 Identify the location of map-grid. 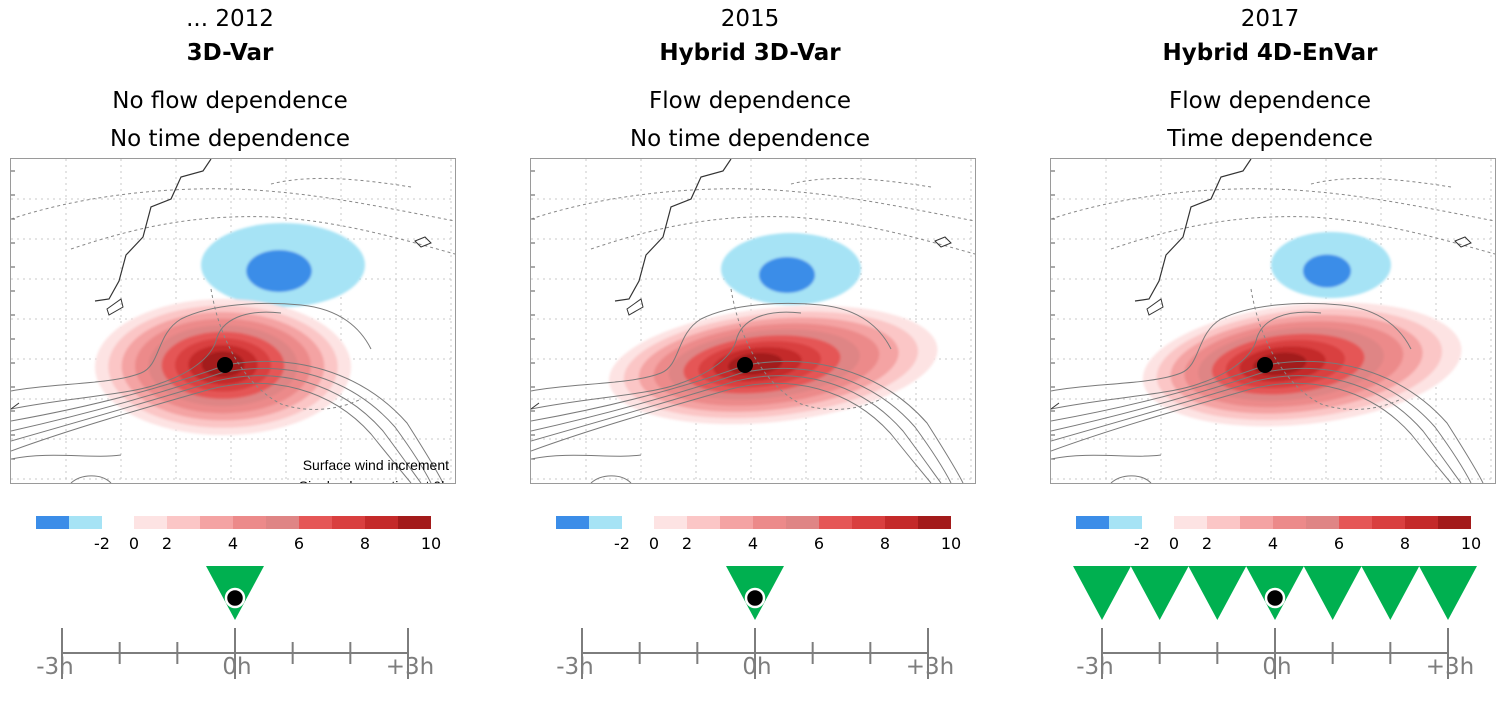
(1273, 321).